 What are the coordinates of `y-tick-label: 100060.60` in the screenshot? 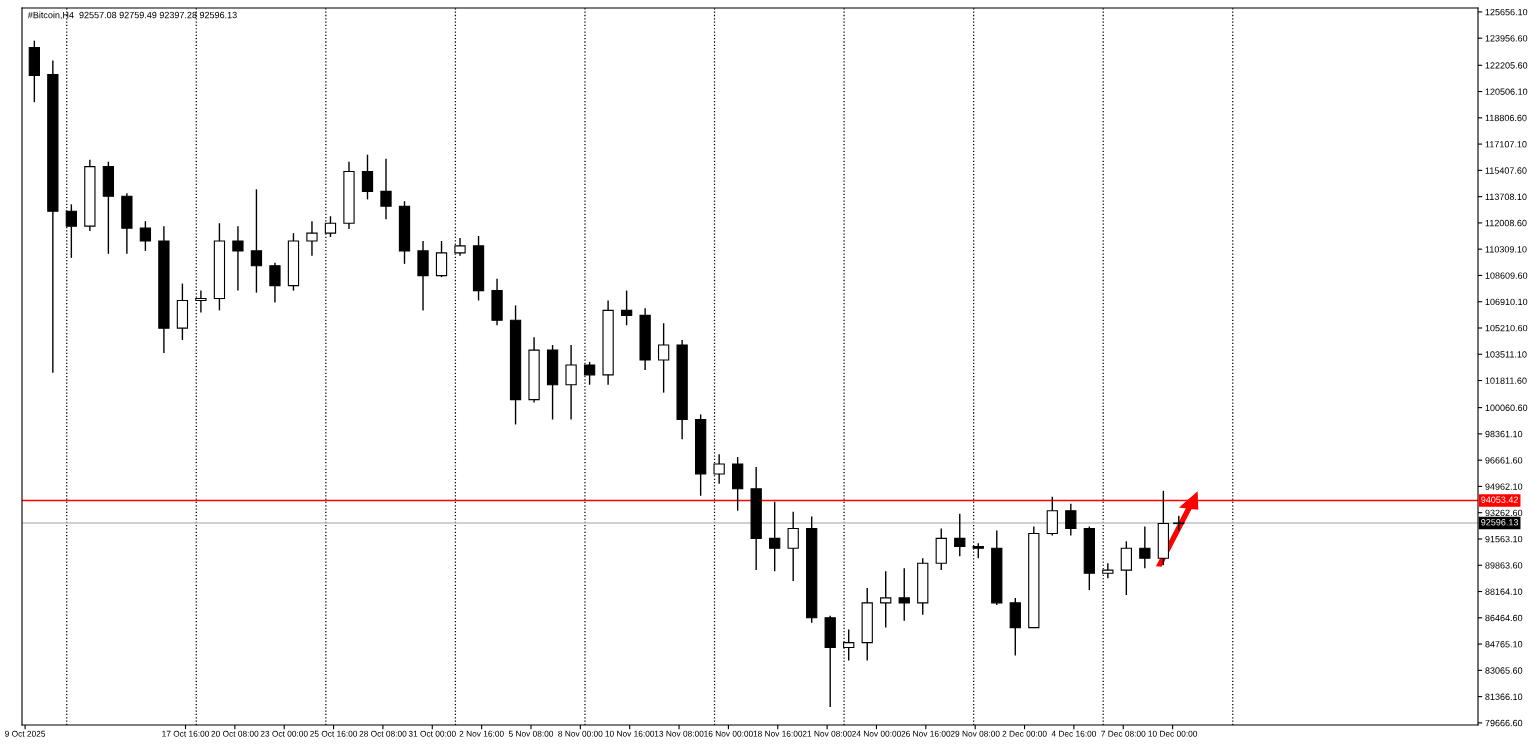 It's located at (1506, 407).